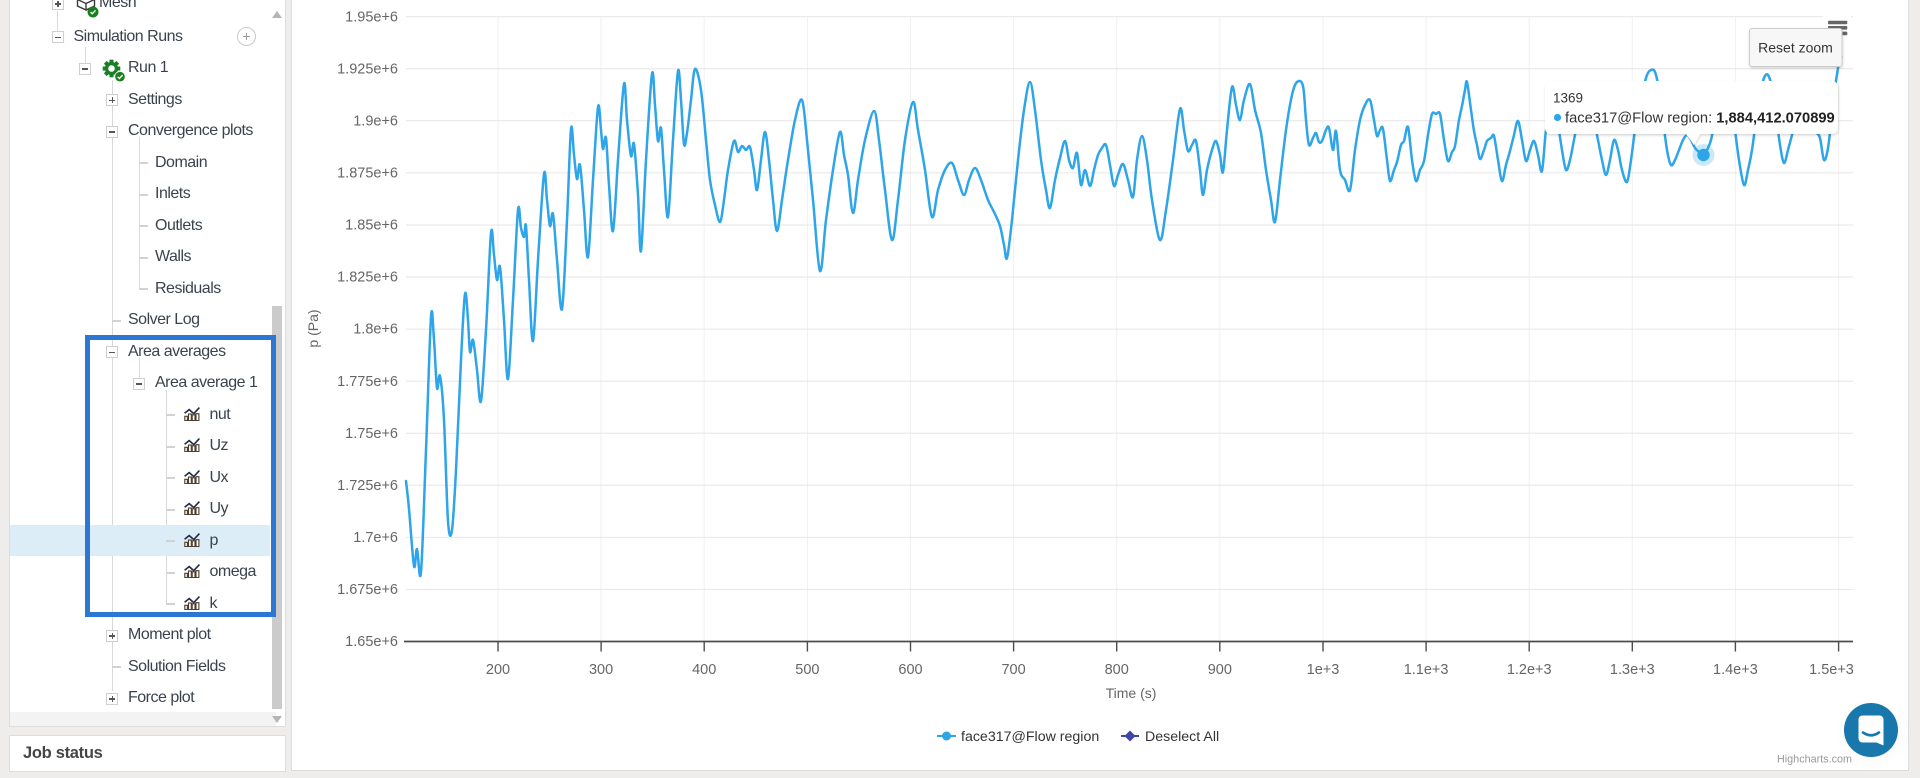 The image size is (1920, 778). Describe the element at coordinates (375, 538) in the screenshot. I see `svg-text: 1.7e+6` at that location.